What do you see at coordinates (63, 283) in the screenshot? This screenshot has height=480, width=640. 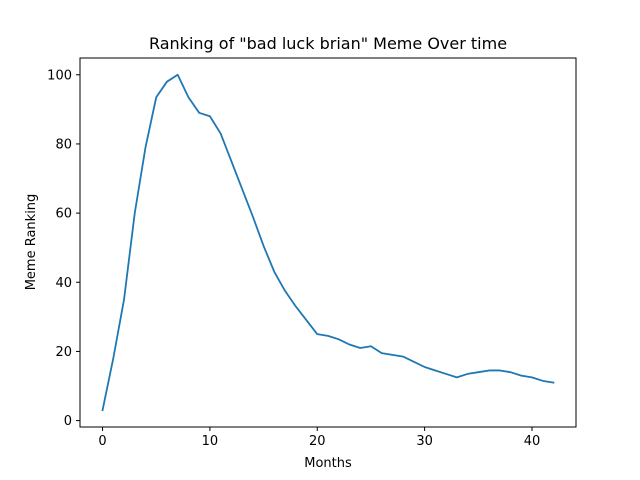 I see `y-tick-label: 40` at bounding box center [63, 283].